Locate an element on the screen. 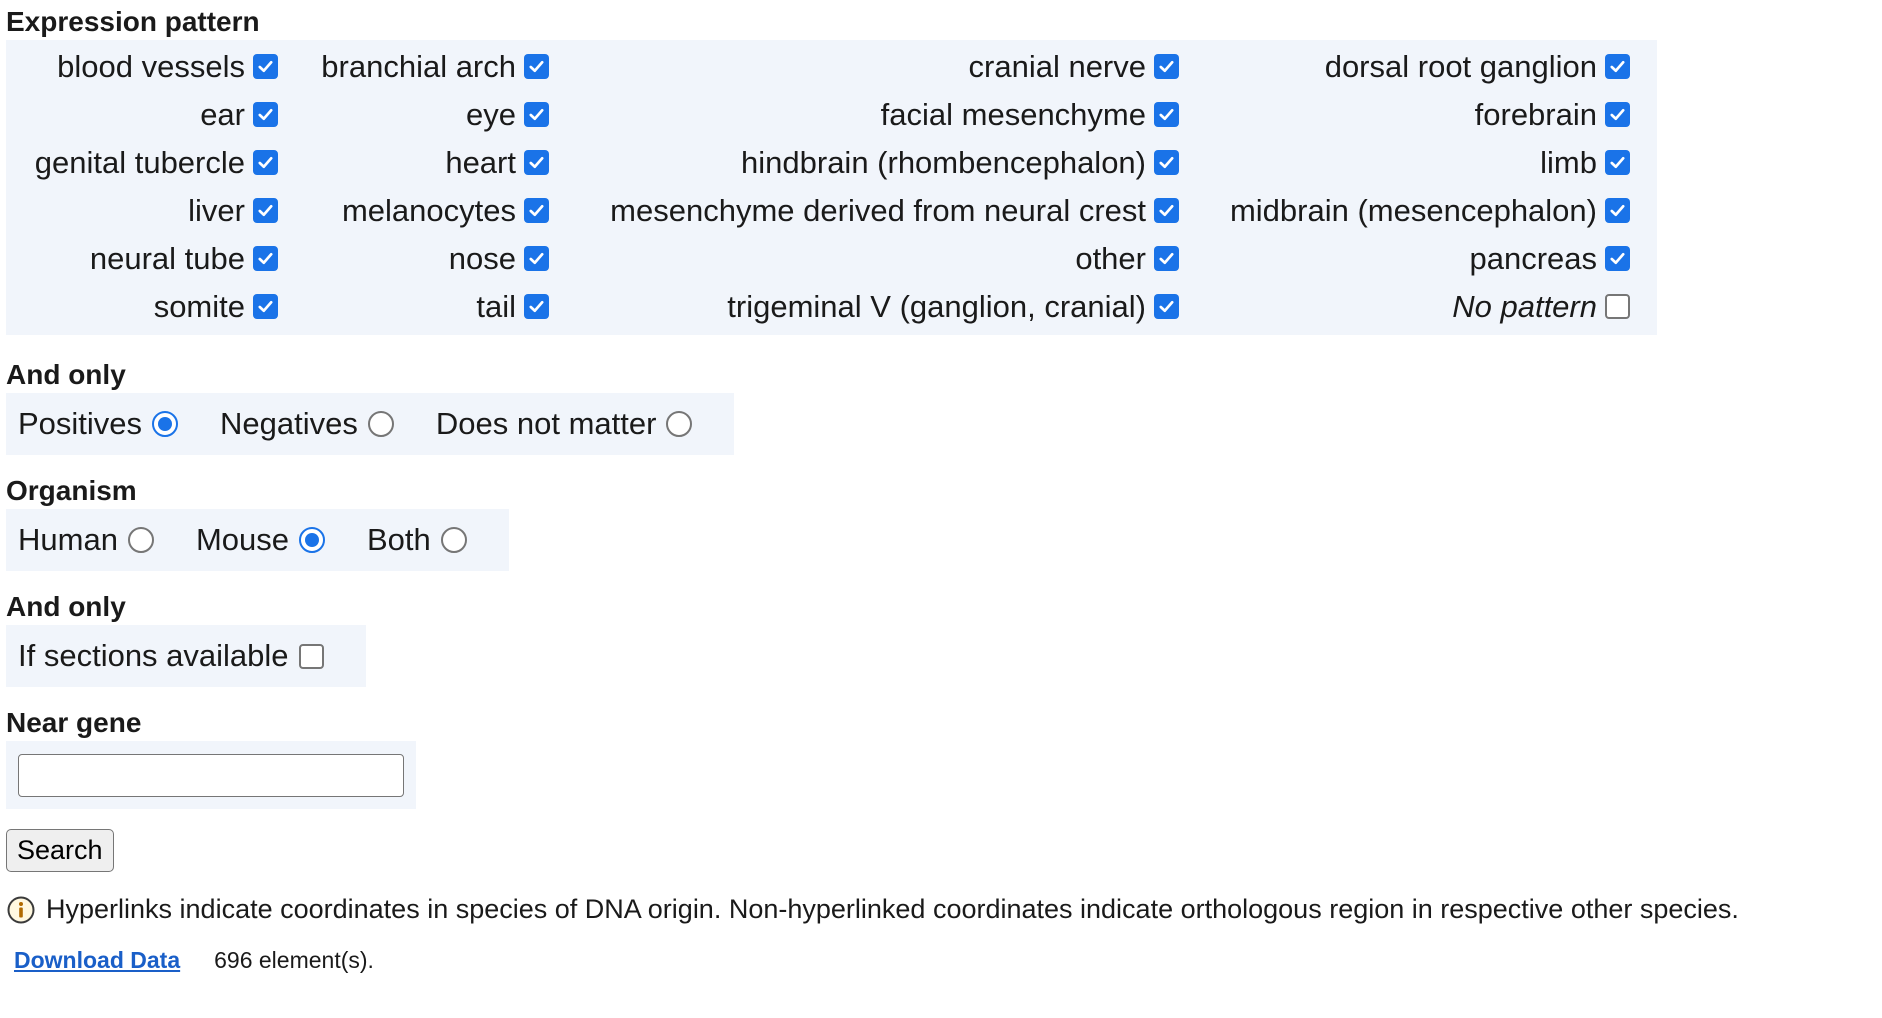 This screenshot has height=1018, width=1882. expression-checkbox-facial-mesenchyme: facial mesenchyme is located at coordinates (864, 114).